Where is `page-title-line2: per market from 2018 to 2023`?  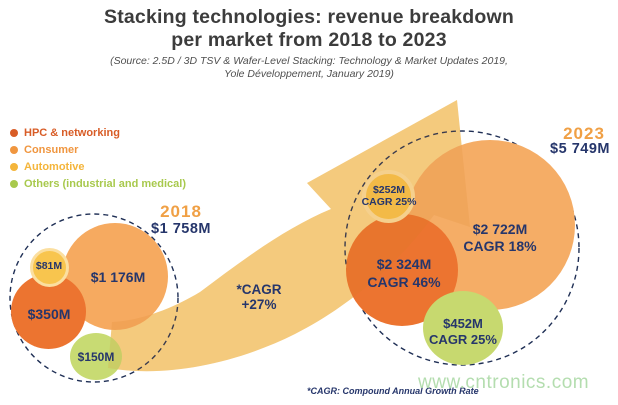 page-title-line2: per market from 2018 to 2023 is located at coordinates (309, 40).